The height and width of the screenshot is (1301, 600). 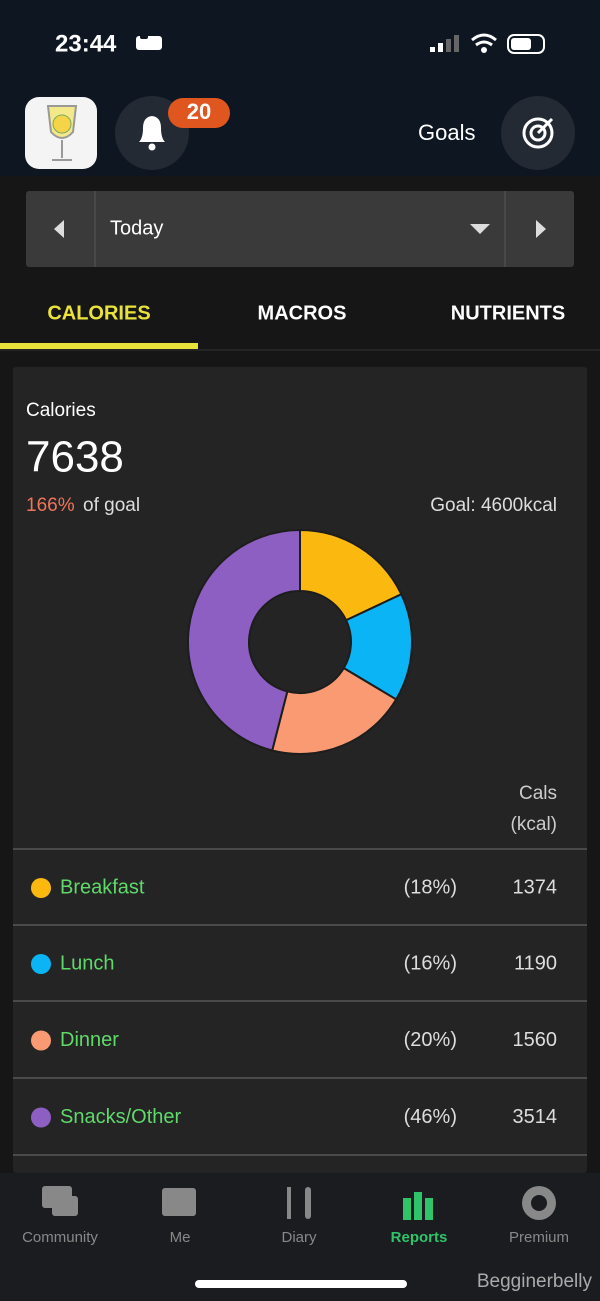 What do you see at coordinates (152, 147) in the screenshot?
I see `bell-clapper` at bounding box center [152, 147].